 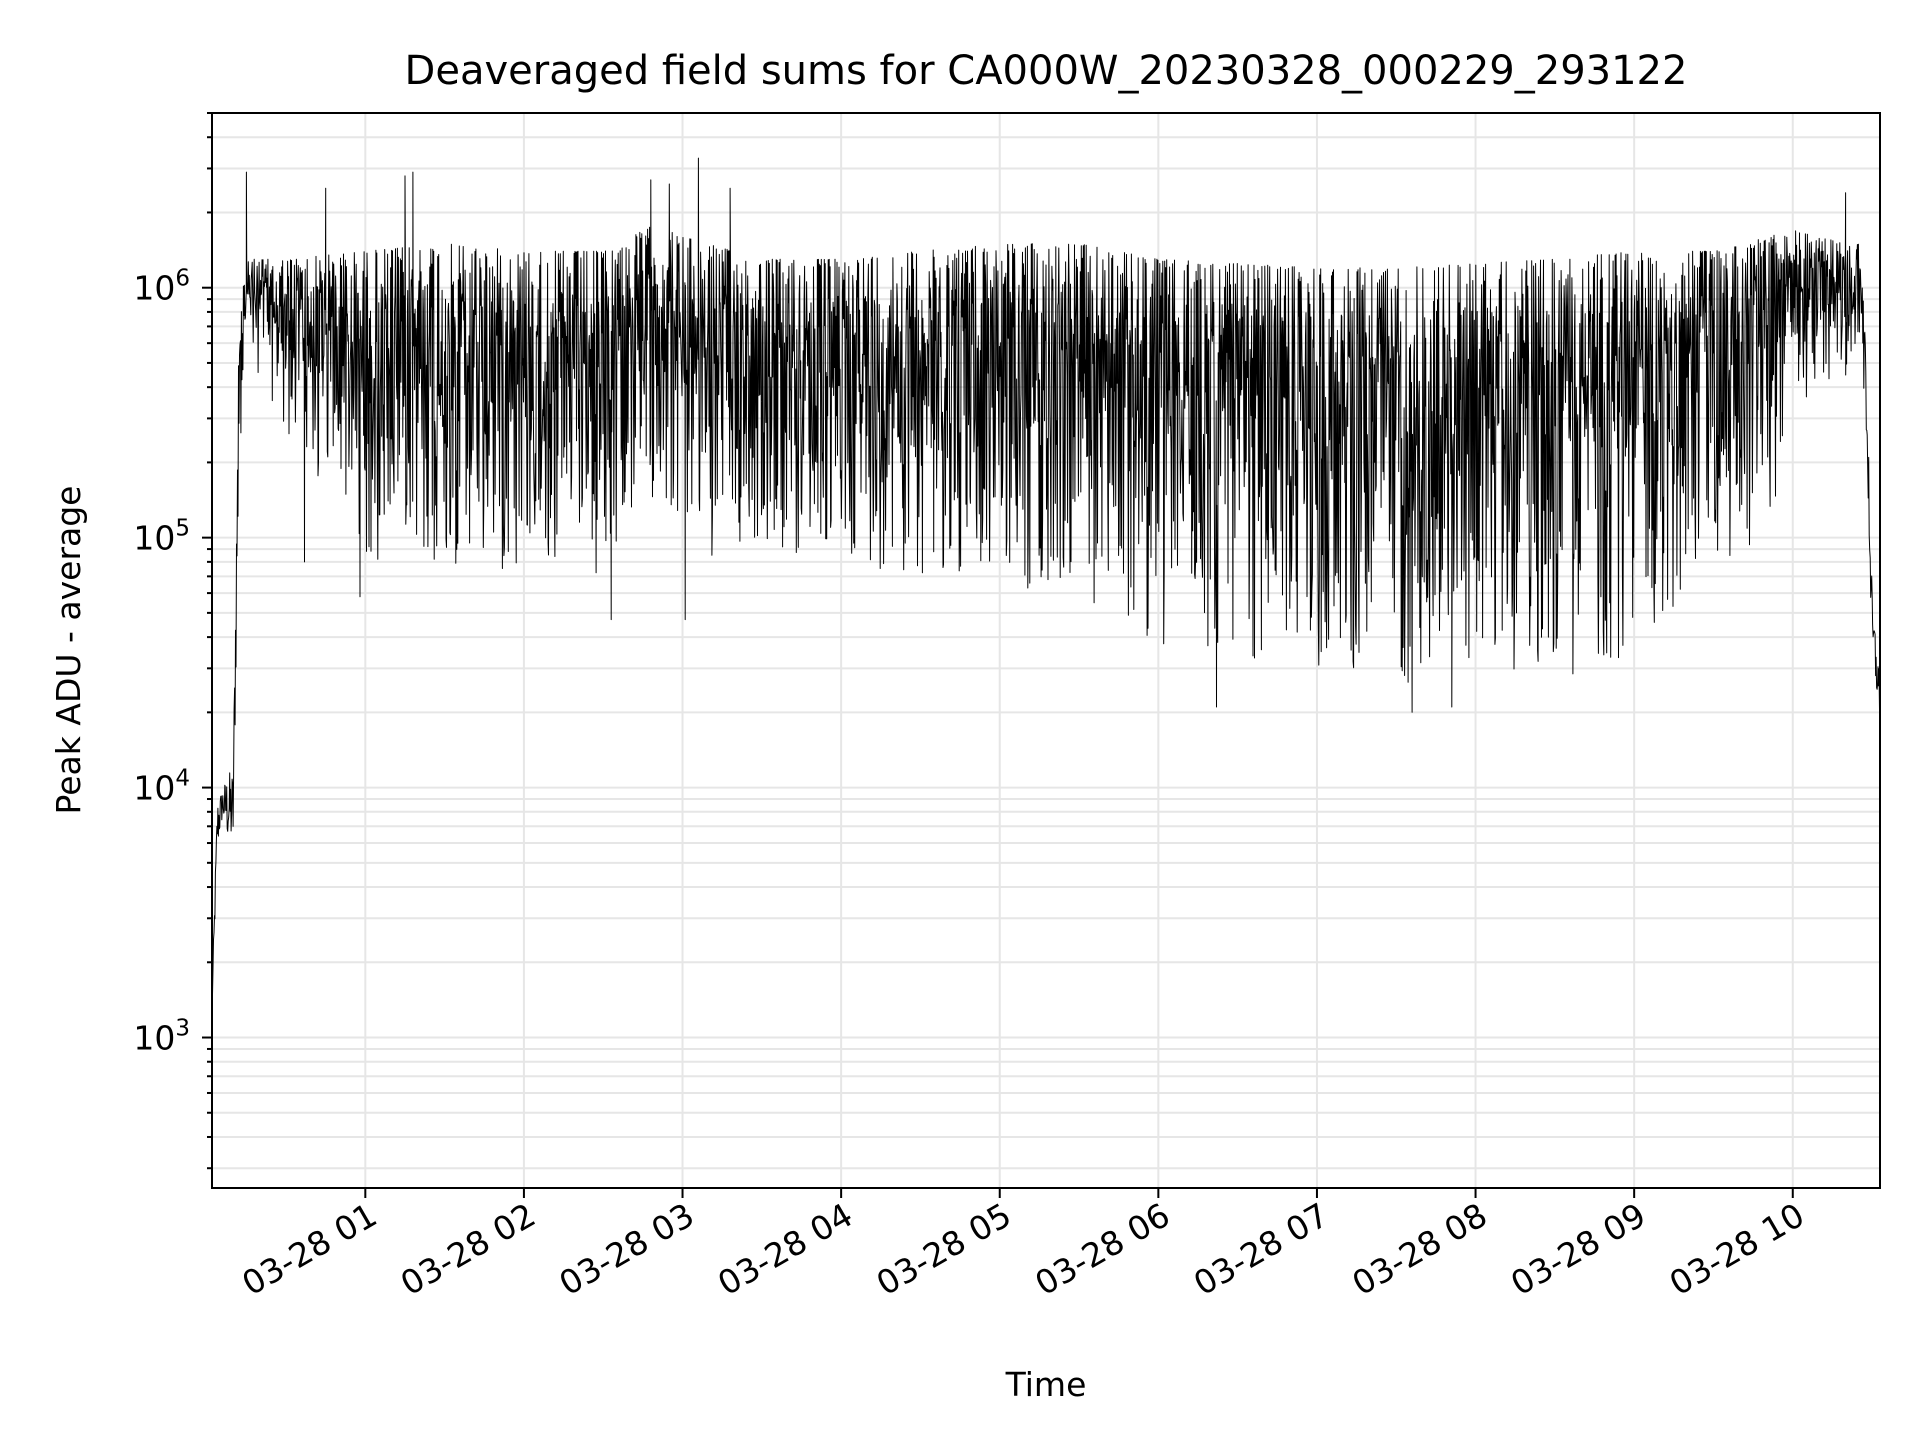 What do you see at coordinates (1046, 1384) in the screenshot?
I see `x-axis-label: Time` at bounding box center [1046, 1384].